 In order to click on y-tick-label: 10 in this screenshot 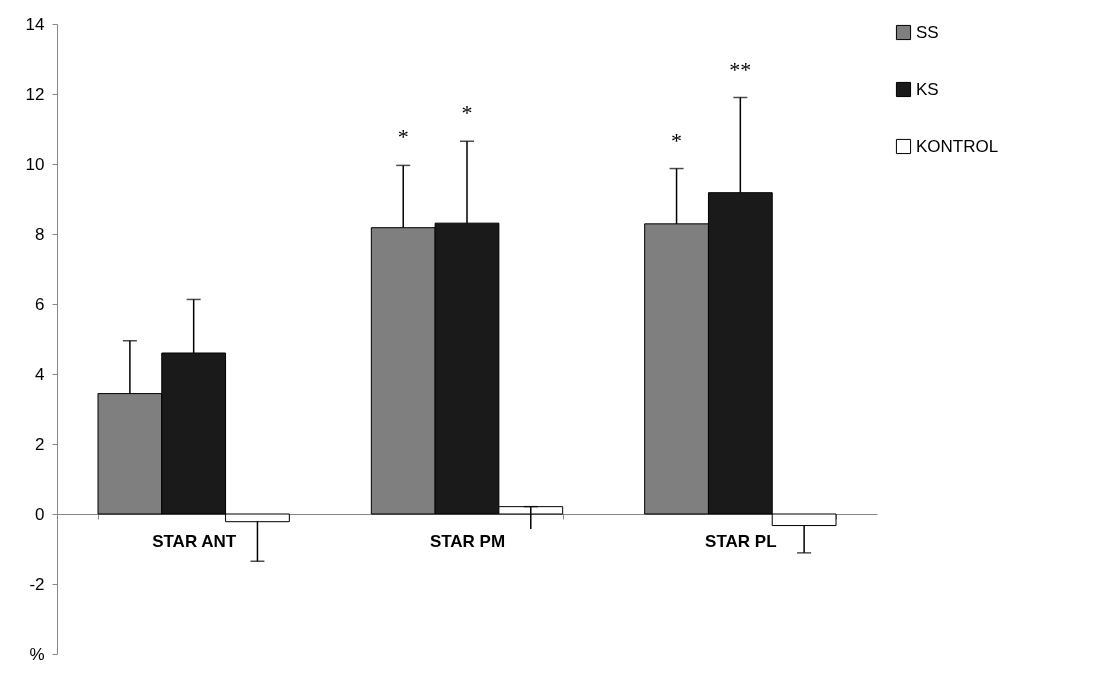, I will do `click(35, 164)`.